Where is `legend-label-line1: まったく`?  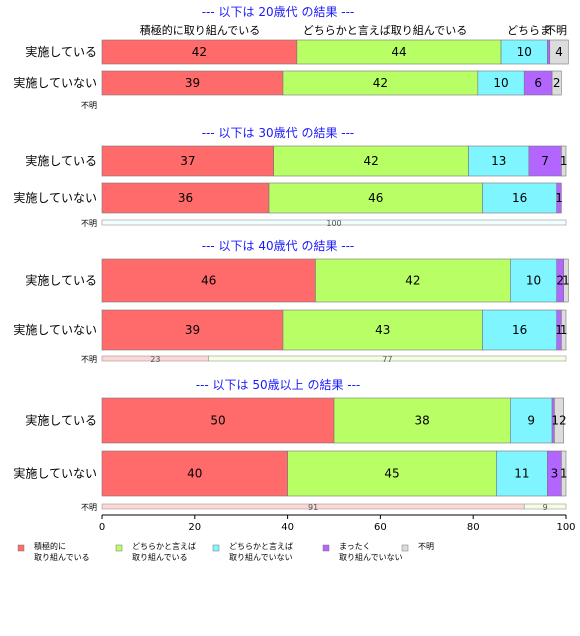
legend-label-line1: まったく is located at coordinates (355, 546).